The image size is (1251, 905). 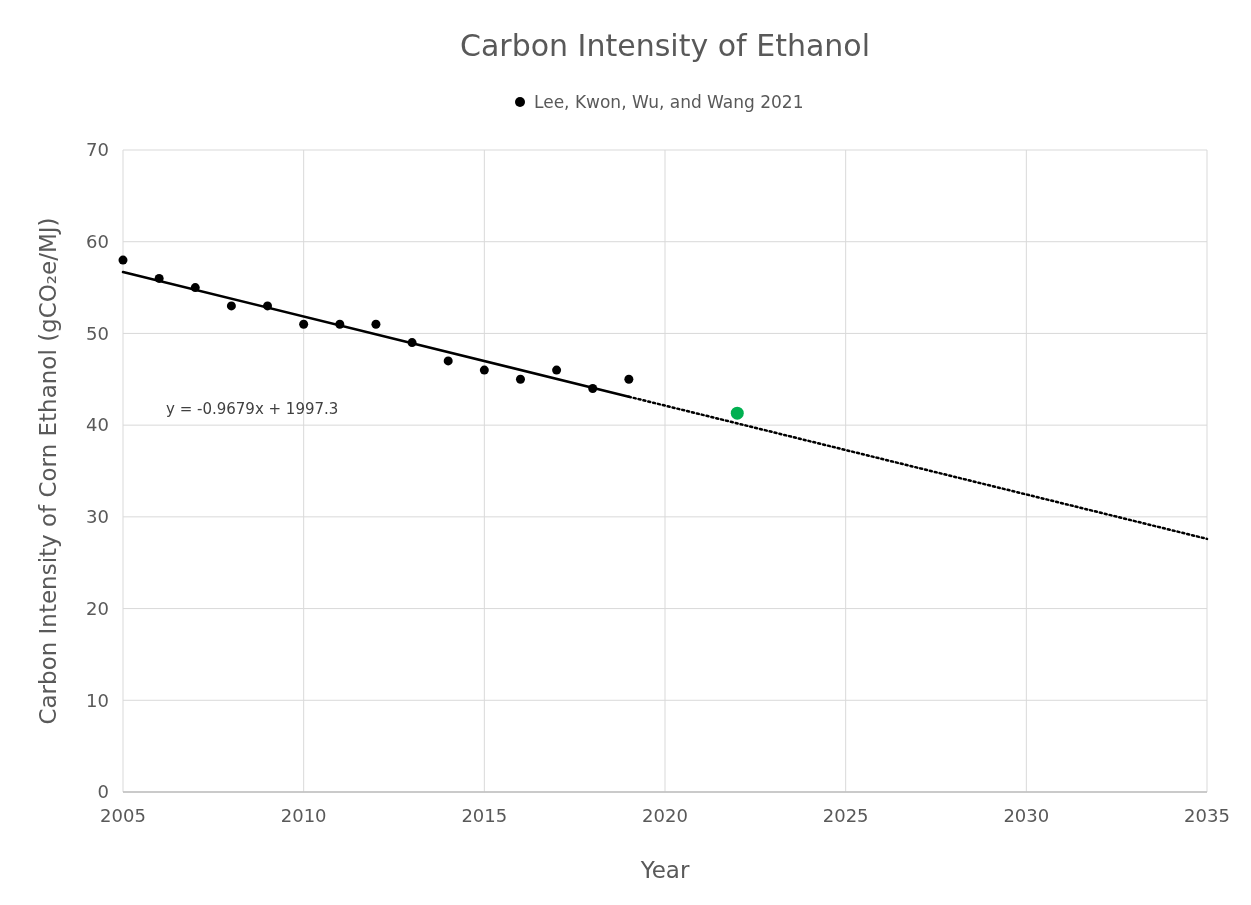 What do you see at coordinates (103, 792) in the screenshot?
I see `y-tick-label: 0` at bounding box center [103, 792].